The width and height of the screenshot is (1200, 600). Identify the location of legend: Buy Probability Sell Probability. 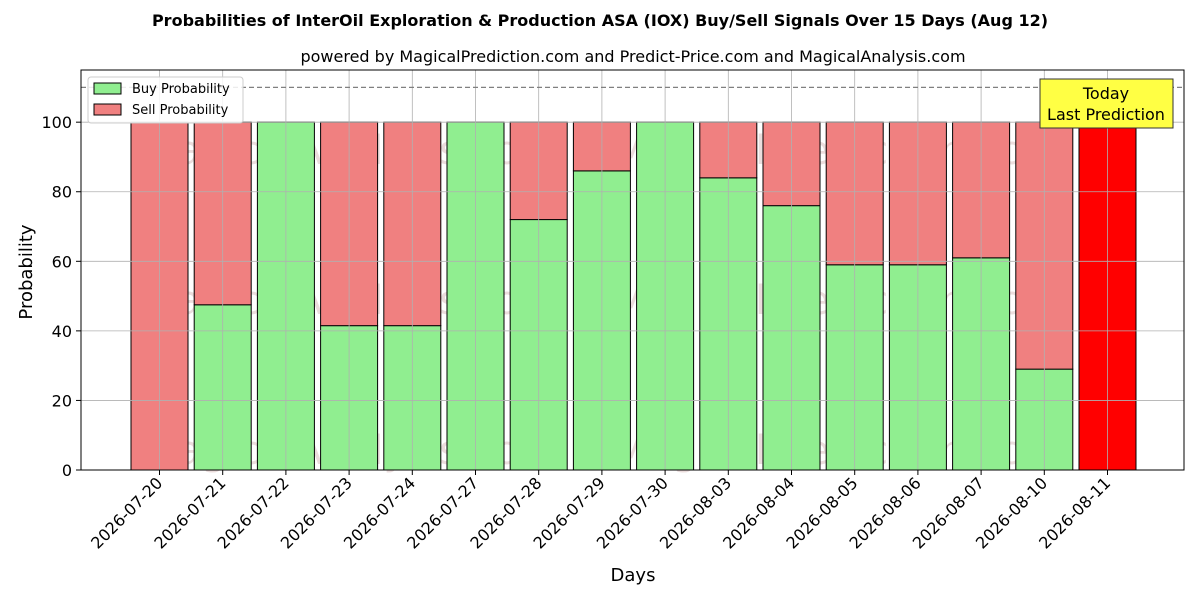
(165, 100).